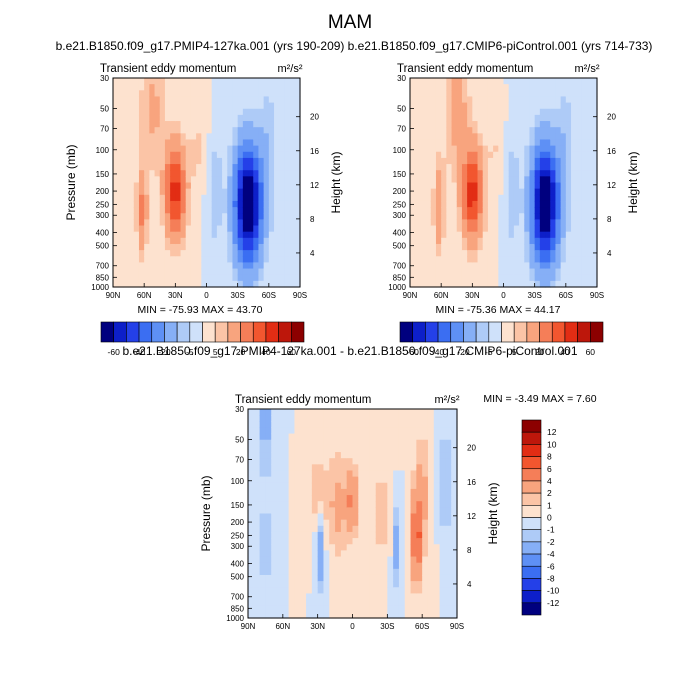 Image resolution: width=700 pixels, height=700 pixels. Describe the element at coordinates (400, 246) in the screenshot. I see `y-tick-label: 500` at that location.